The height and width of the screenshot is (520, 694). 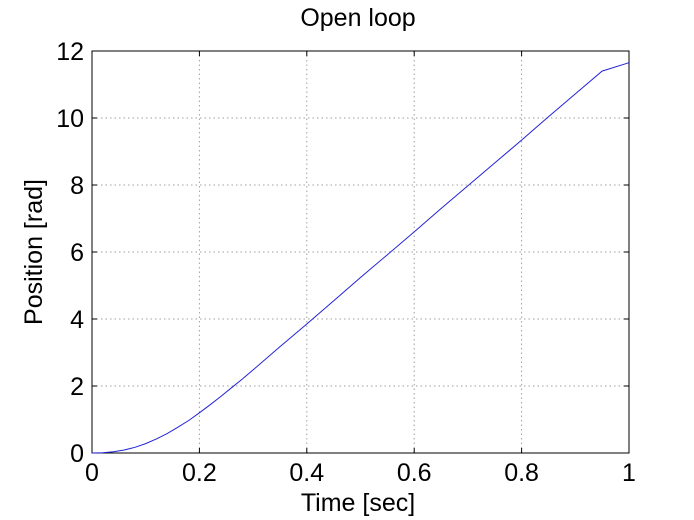 What do you see at coordinates (77, 387) in the screenshot?
I see `y-tick-label: 2` at bounding box center [77, 387].